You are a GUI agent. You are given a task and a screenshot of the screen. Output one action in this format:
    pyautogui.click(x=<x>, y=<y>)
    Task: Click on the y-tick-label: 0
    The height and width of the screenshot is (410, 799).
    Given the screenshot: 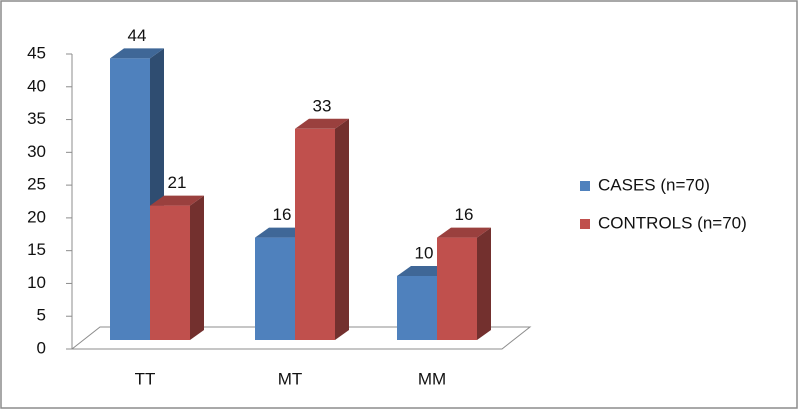 What is the action you would take?
    pyautogui.click(x=41, y=347)
    